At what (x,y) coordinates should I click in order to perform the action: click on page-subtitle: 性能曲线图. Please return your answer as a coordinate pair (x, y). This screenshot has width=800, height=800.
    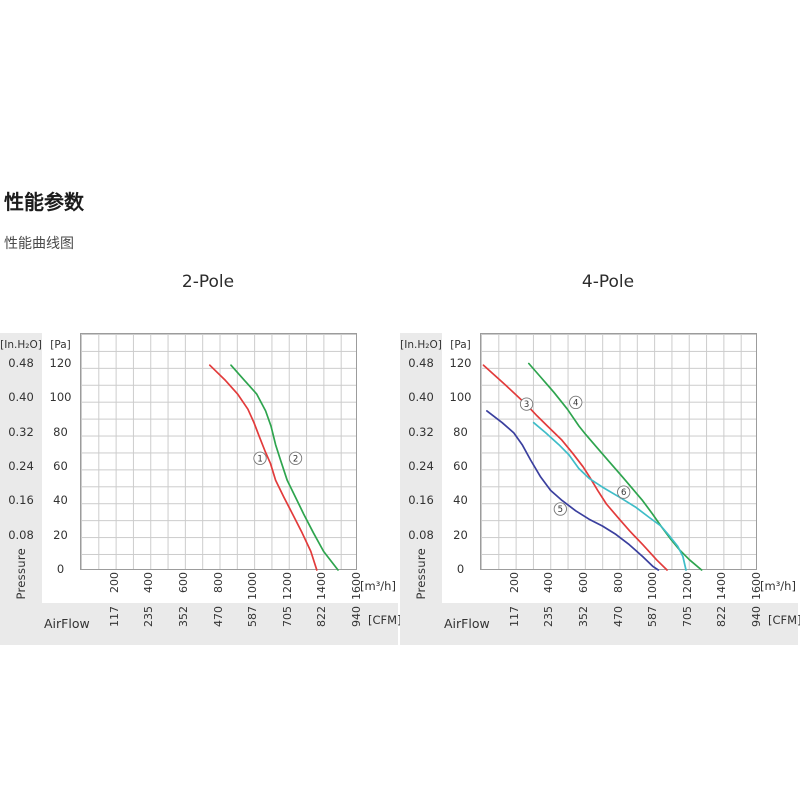
    Looking at the image, I should click on (39, 244).